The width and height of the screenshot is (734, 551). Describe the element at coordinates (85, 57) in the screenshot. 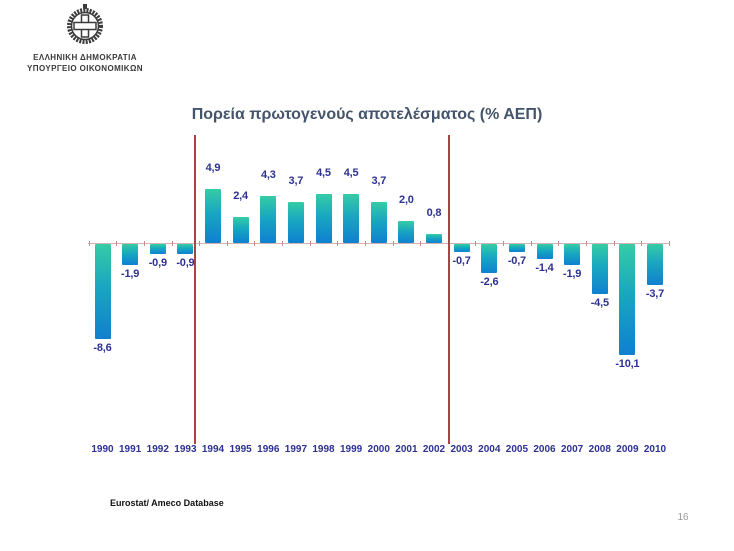

I see `ministry-name-line1: ΕΛΛΗΝΙΚΗ ΔΗΜΟΚΡΑΤΙΑ` at that location.